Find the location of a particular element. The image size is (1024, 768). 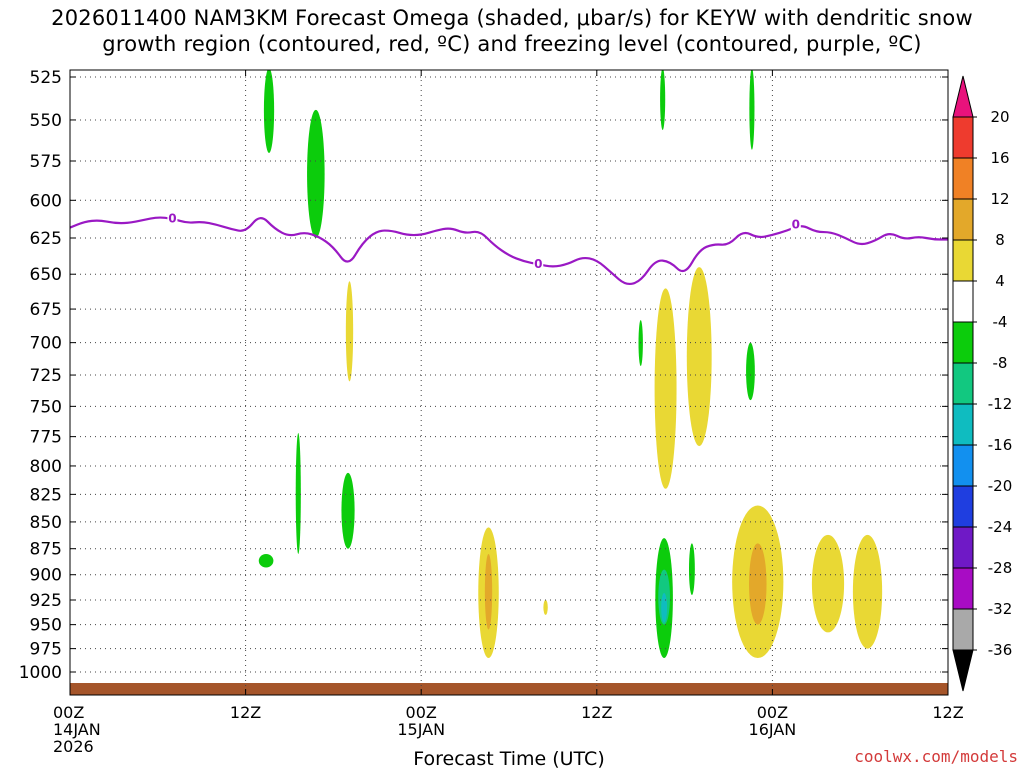

y-tick-label: 750 is located at coordinates (46, 407).